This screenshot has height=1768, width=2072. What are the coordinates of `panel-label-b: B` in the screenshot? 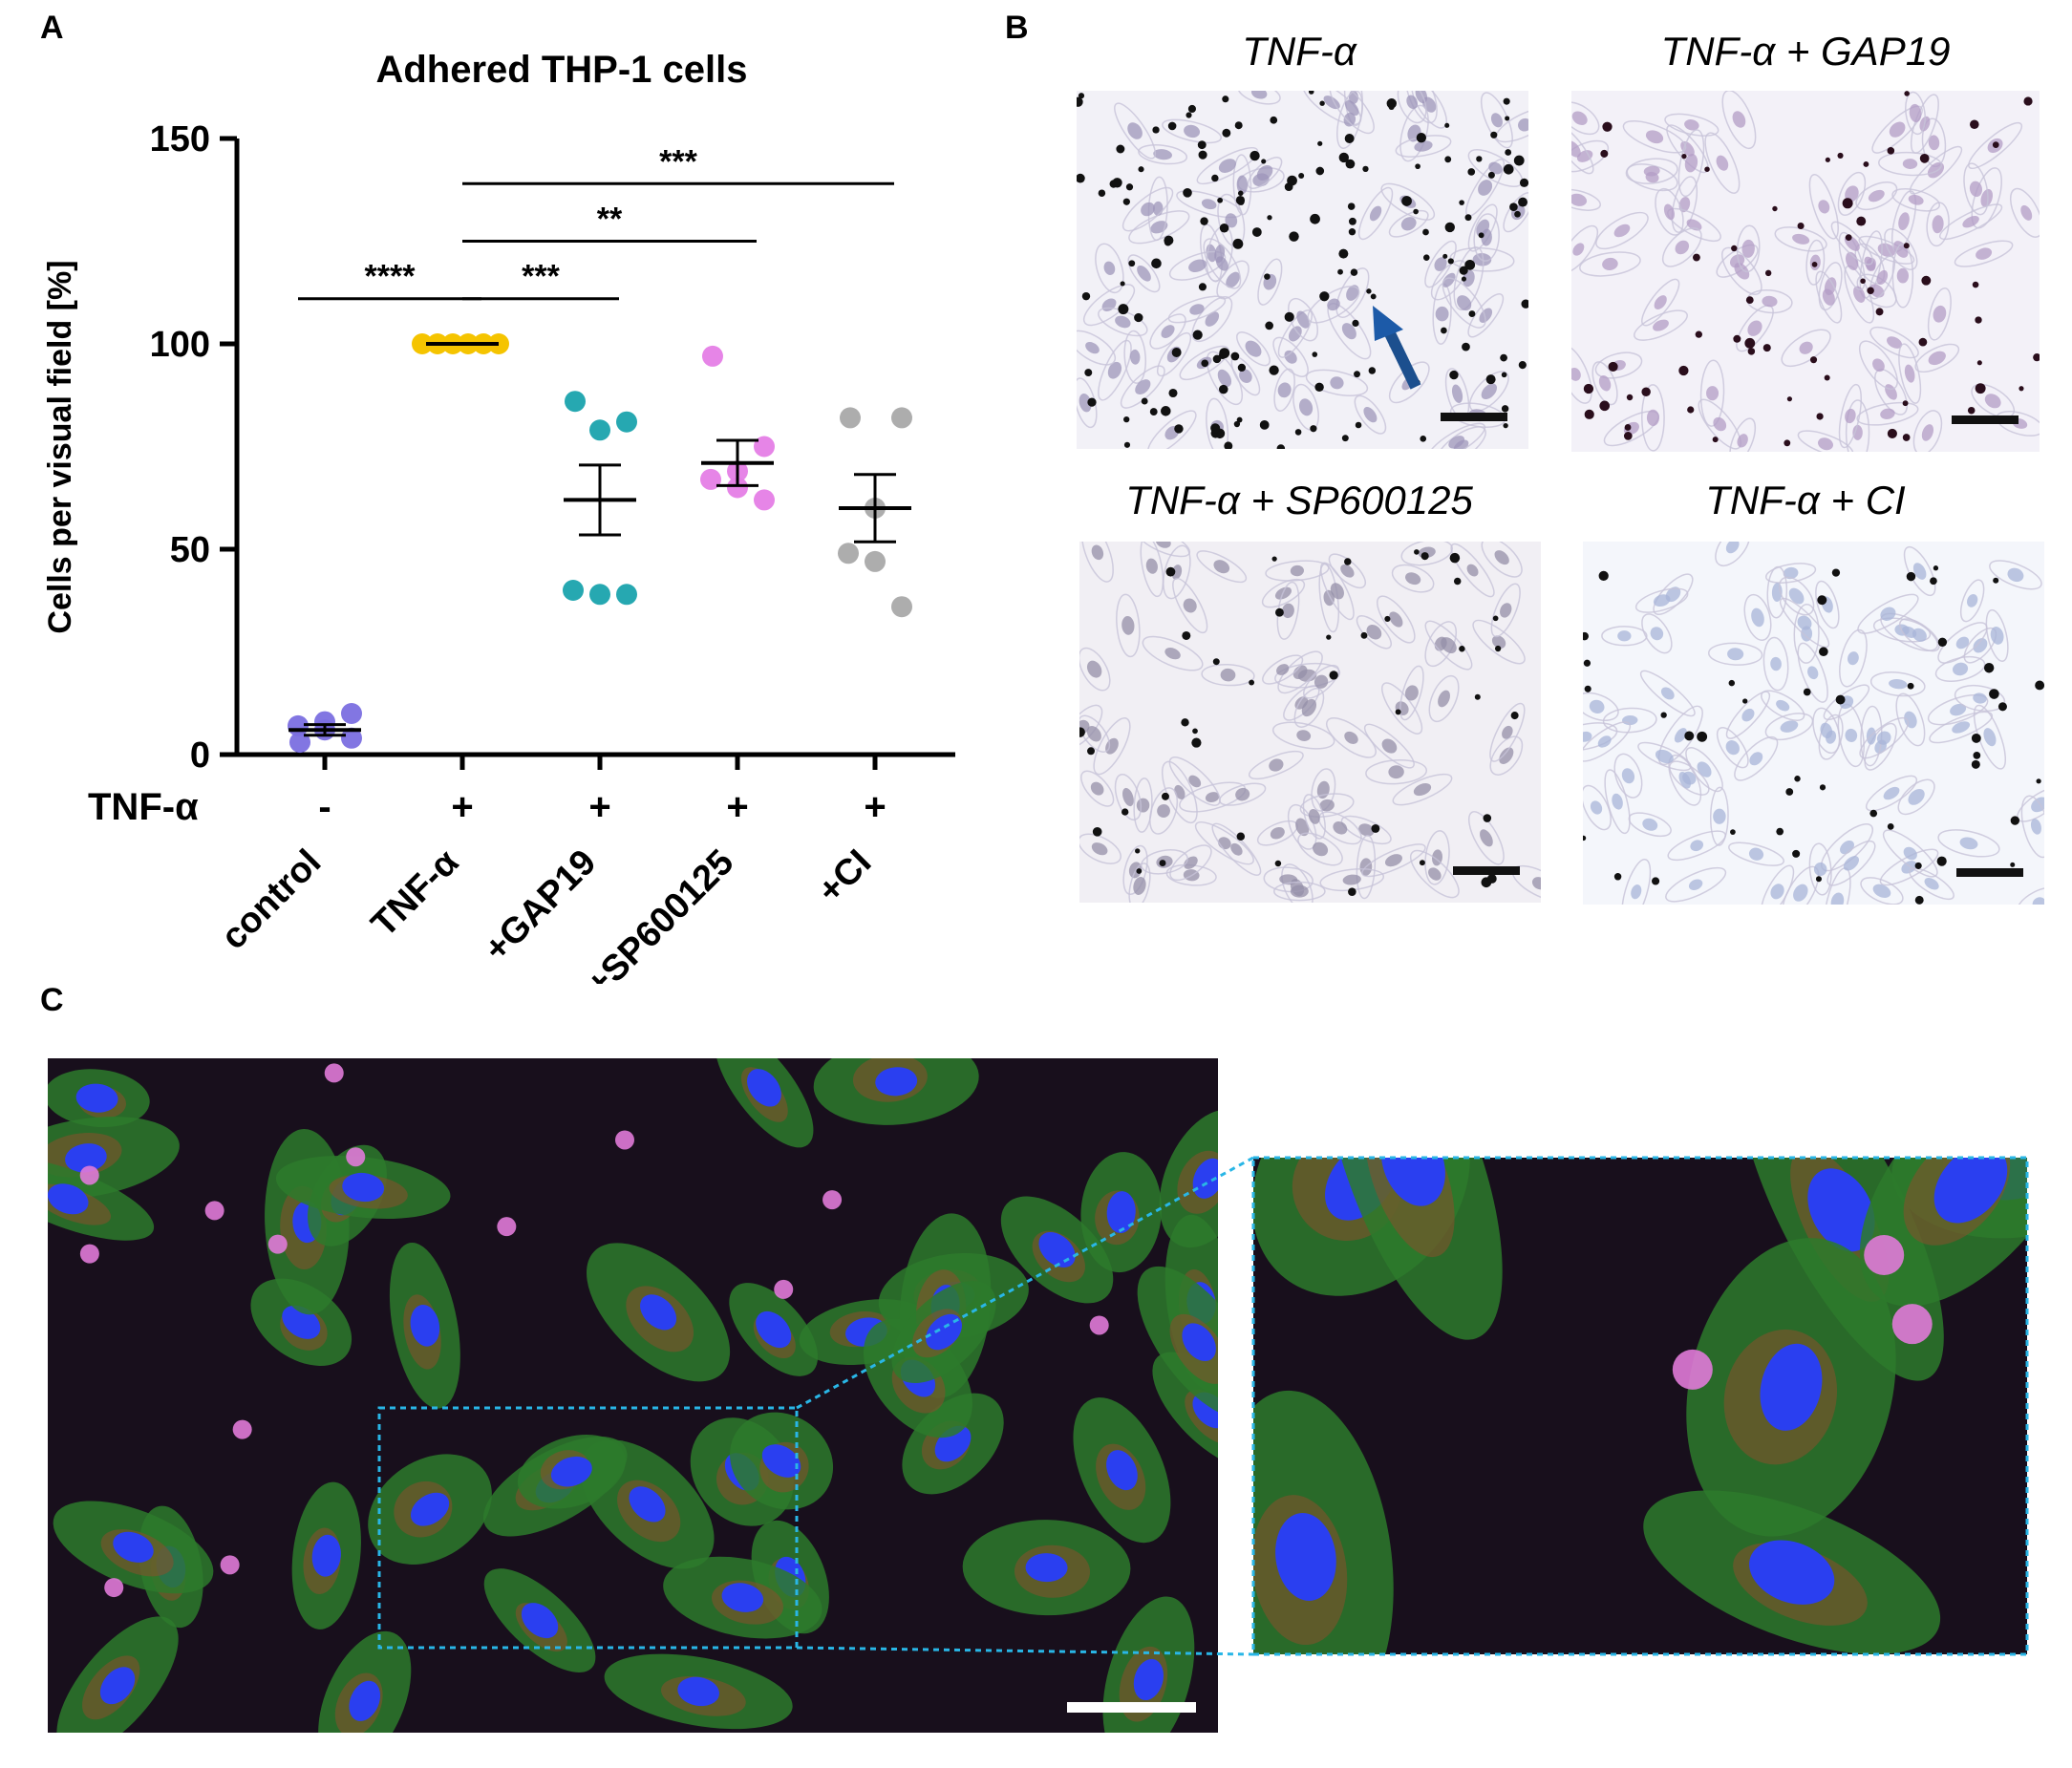 It's located at (1017, 28).